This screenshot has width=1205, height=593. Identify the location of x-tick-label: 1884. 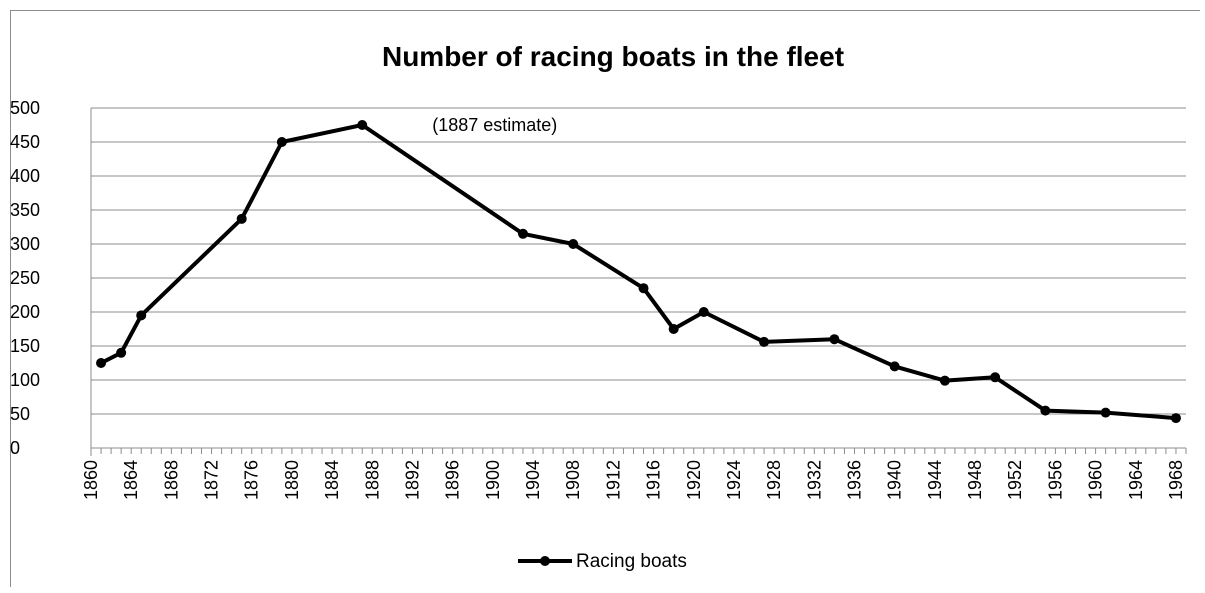
(332, 480).